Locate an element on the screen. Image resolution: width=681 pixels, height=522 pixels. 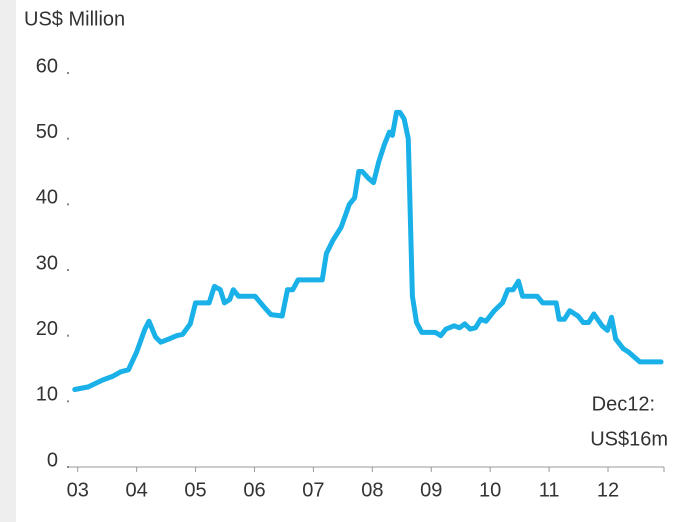
y-tick-label: 50 is located at coordinates (47, 132).